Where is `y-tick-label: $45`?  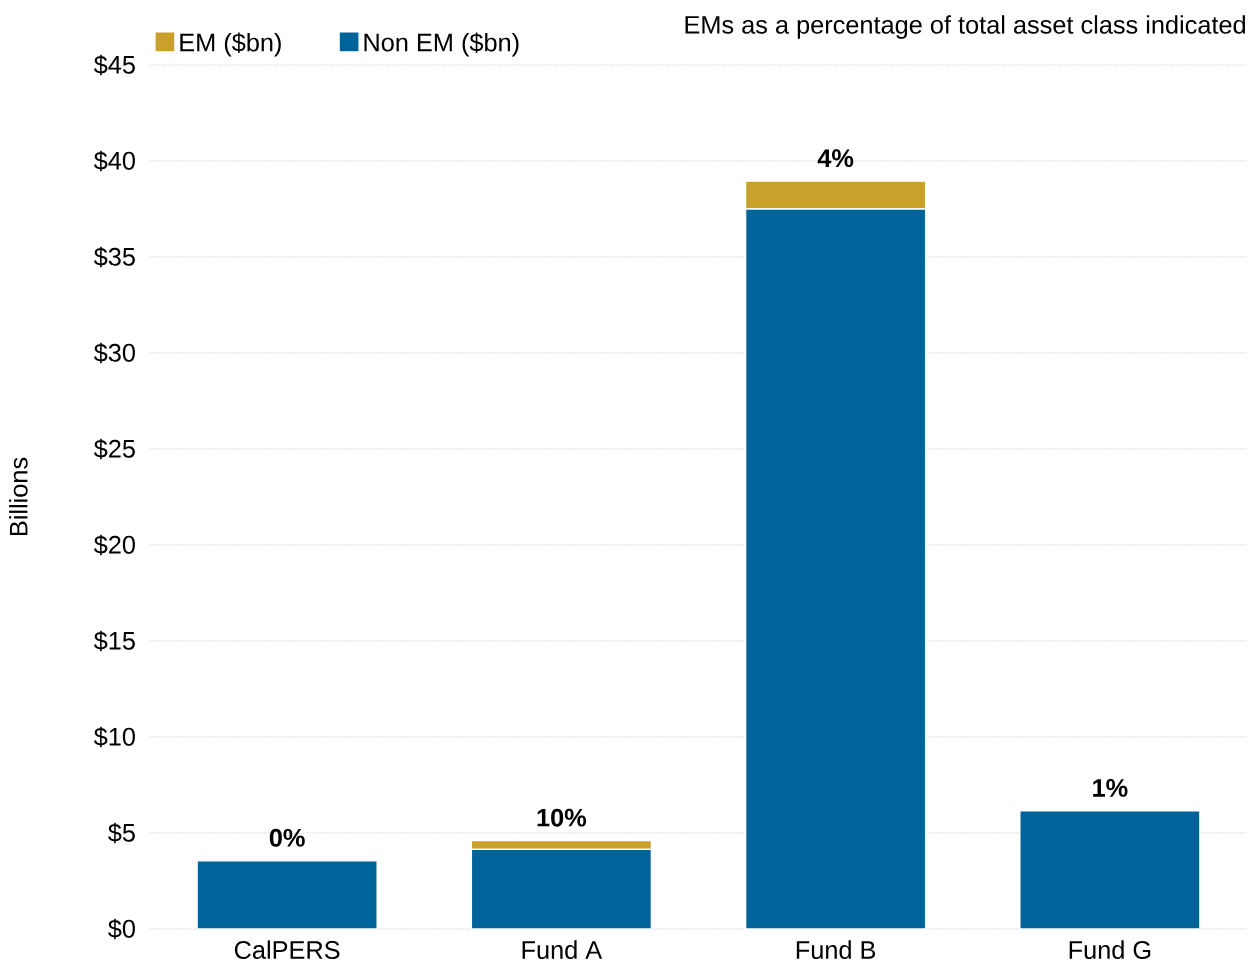
y-tick-label: $45 is located at coordinates (114, 65).